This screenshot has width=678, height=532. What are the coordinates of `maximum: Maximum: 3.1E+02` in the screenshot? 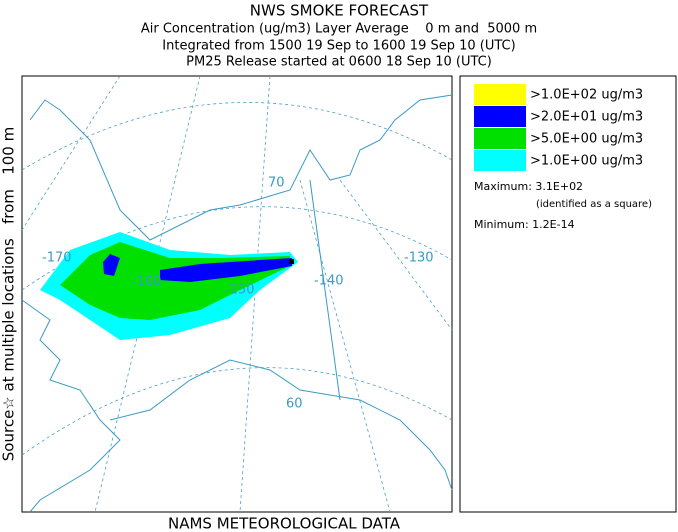 It's located at (528, 186).